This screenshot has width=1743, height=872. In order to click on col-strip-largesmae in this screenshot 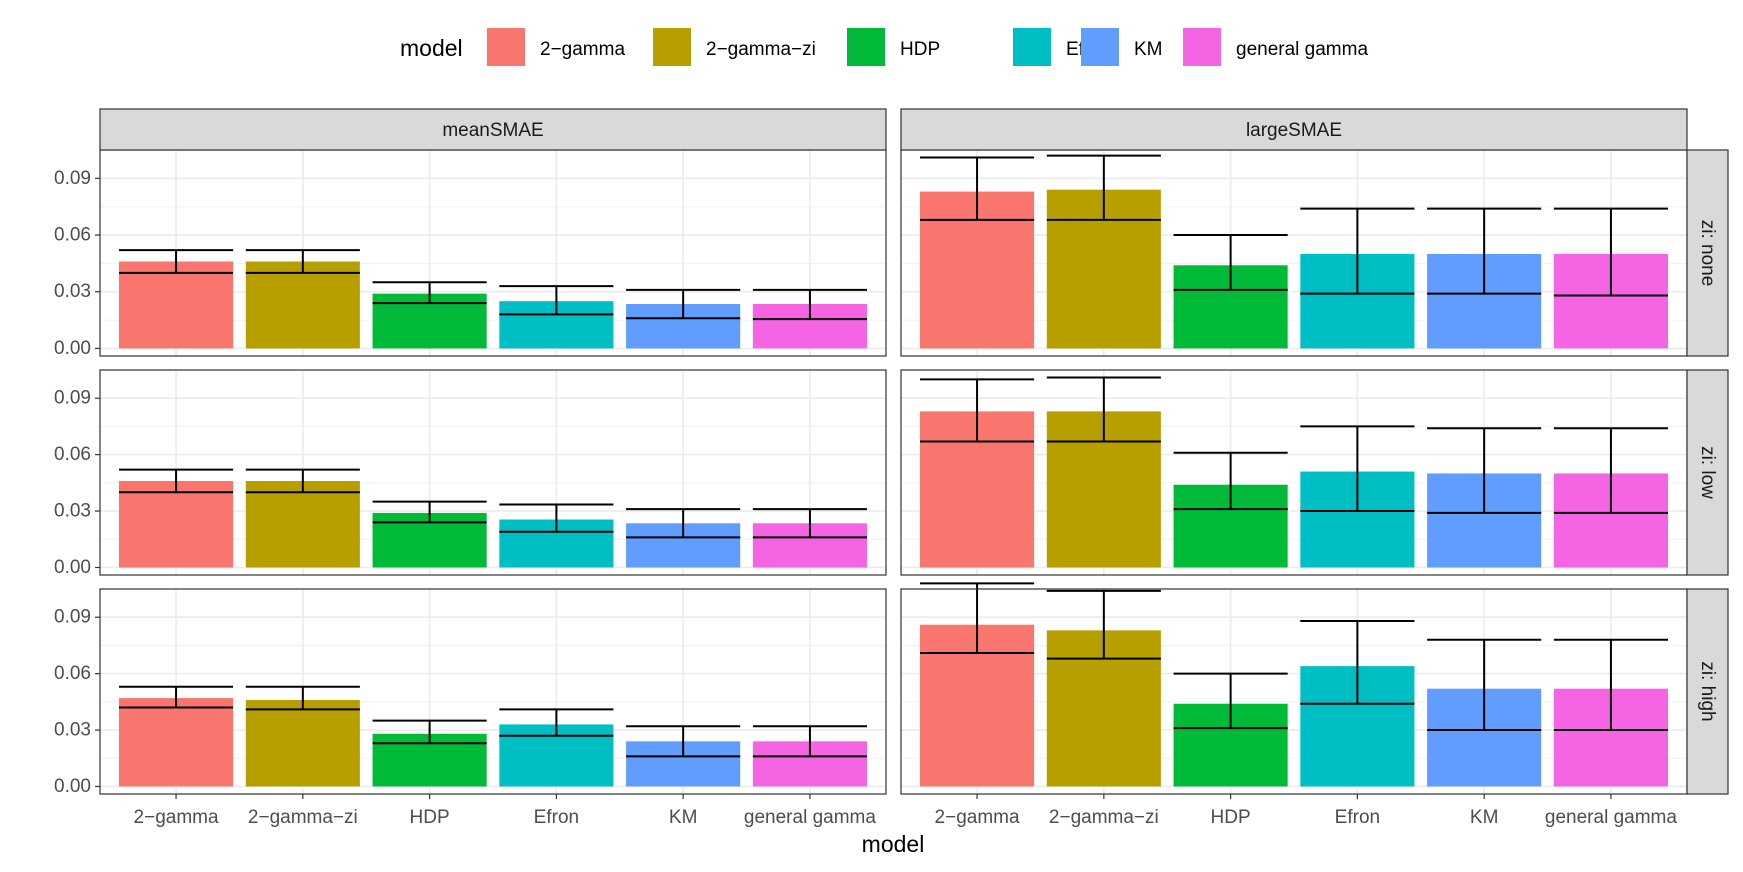, I will do `click(1294, 129)`.